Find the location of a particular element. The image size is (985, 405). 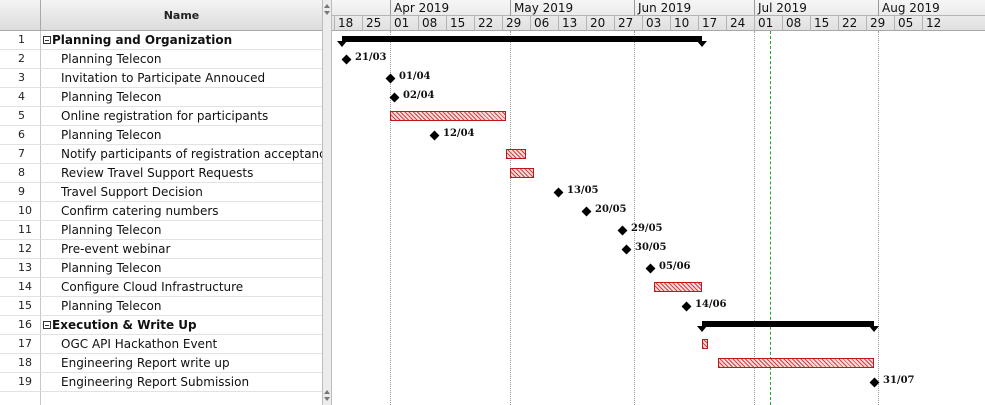

task-name: Pre-event webinar is located at coordinates (181, 249).